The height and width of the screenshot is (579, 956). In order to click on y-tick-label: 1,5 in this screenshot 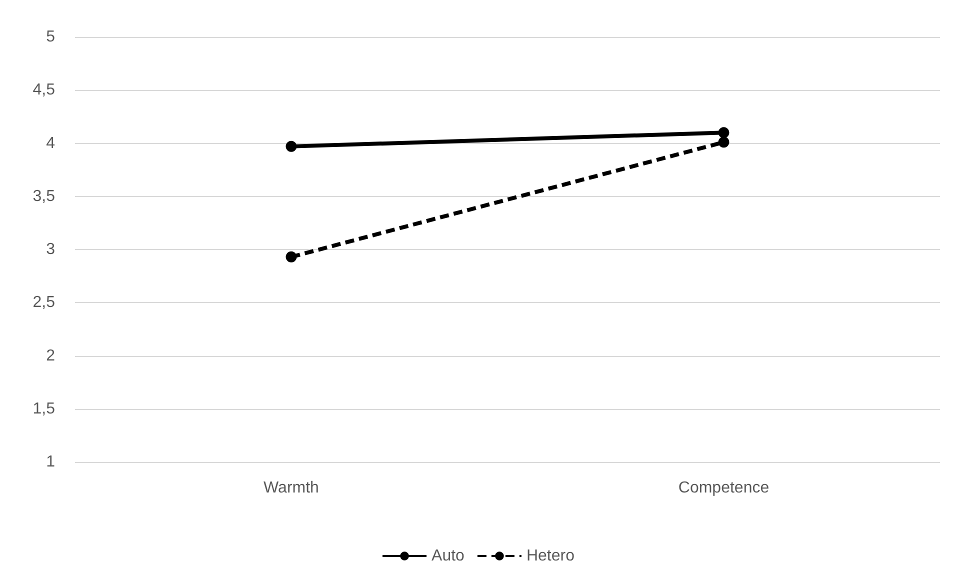, I will do `click(44, 409)`.